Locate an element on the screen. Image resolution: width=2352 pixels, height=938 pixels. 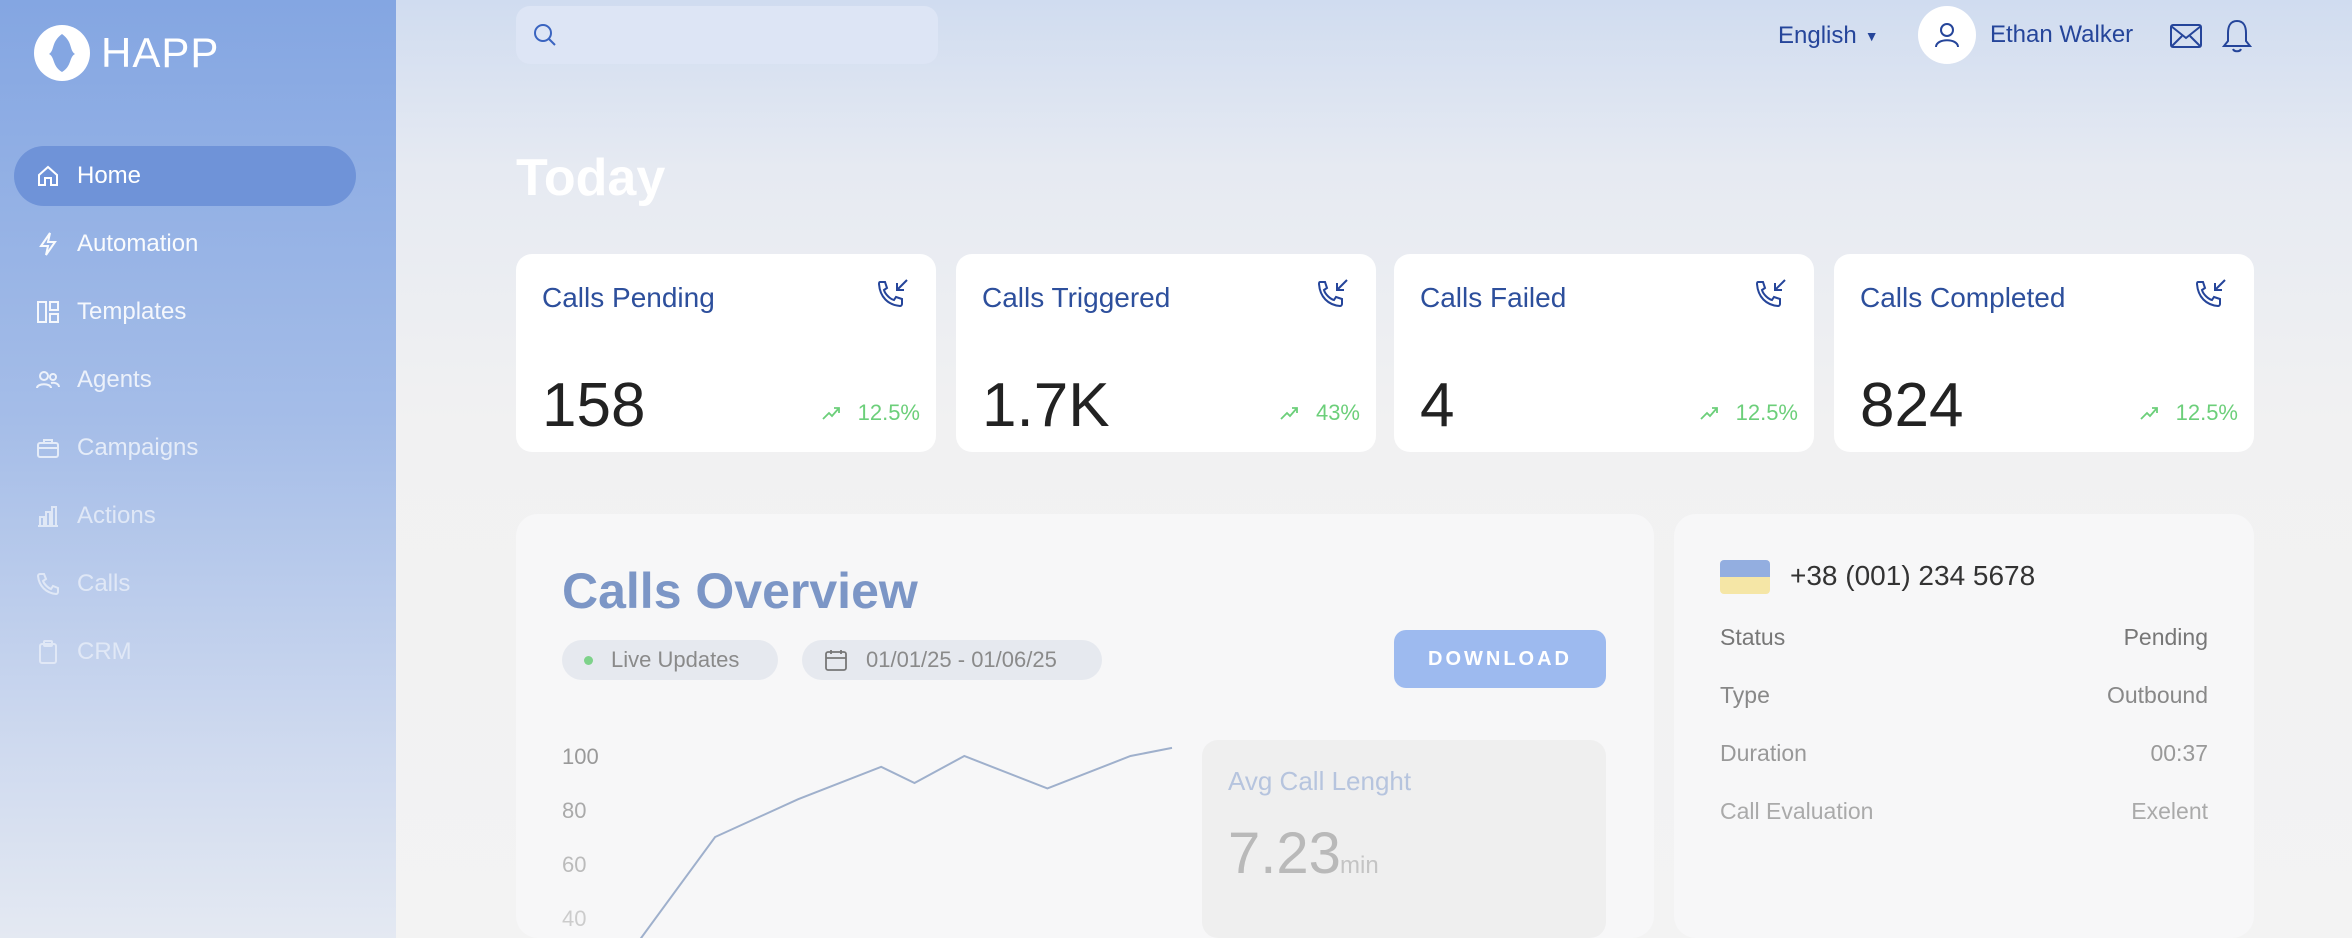
sidebar-item-label: CRM is located at coordinates (104, 651).